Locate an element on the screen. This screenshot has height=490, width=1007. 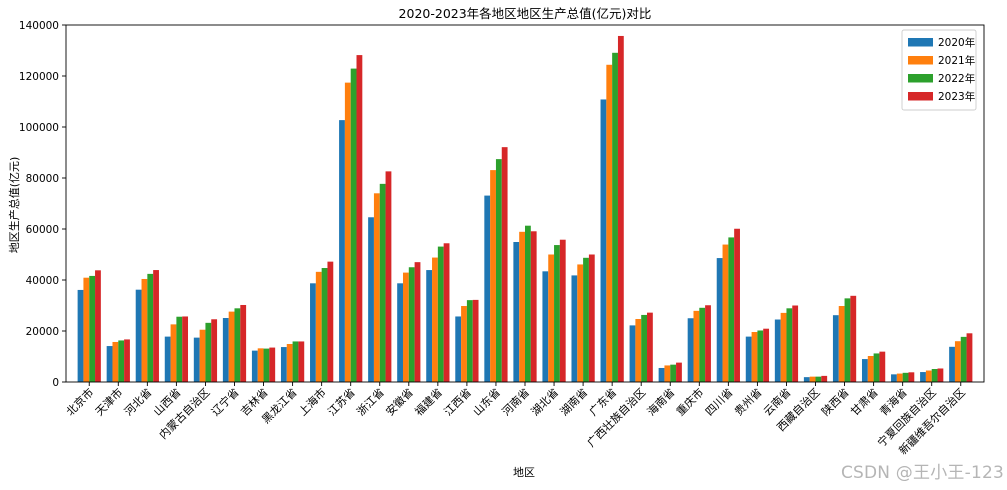
x-tick-label: 江苏省 is located at coordinates (341, 402).